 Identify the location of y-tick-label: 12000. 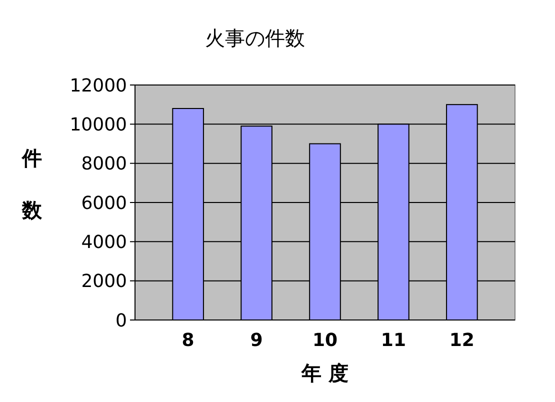
(98, 85).